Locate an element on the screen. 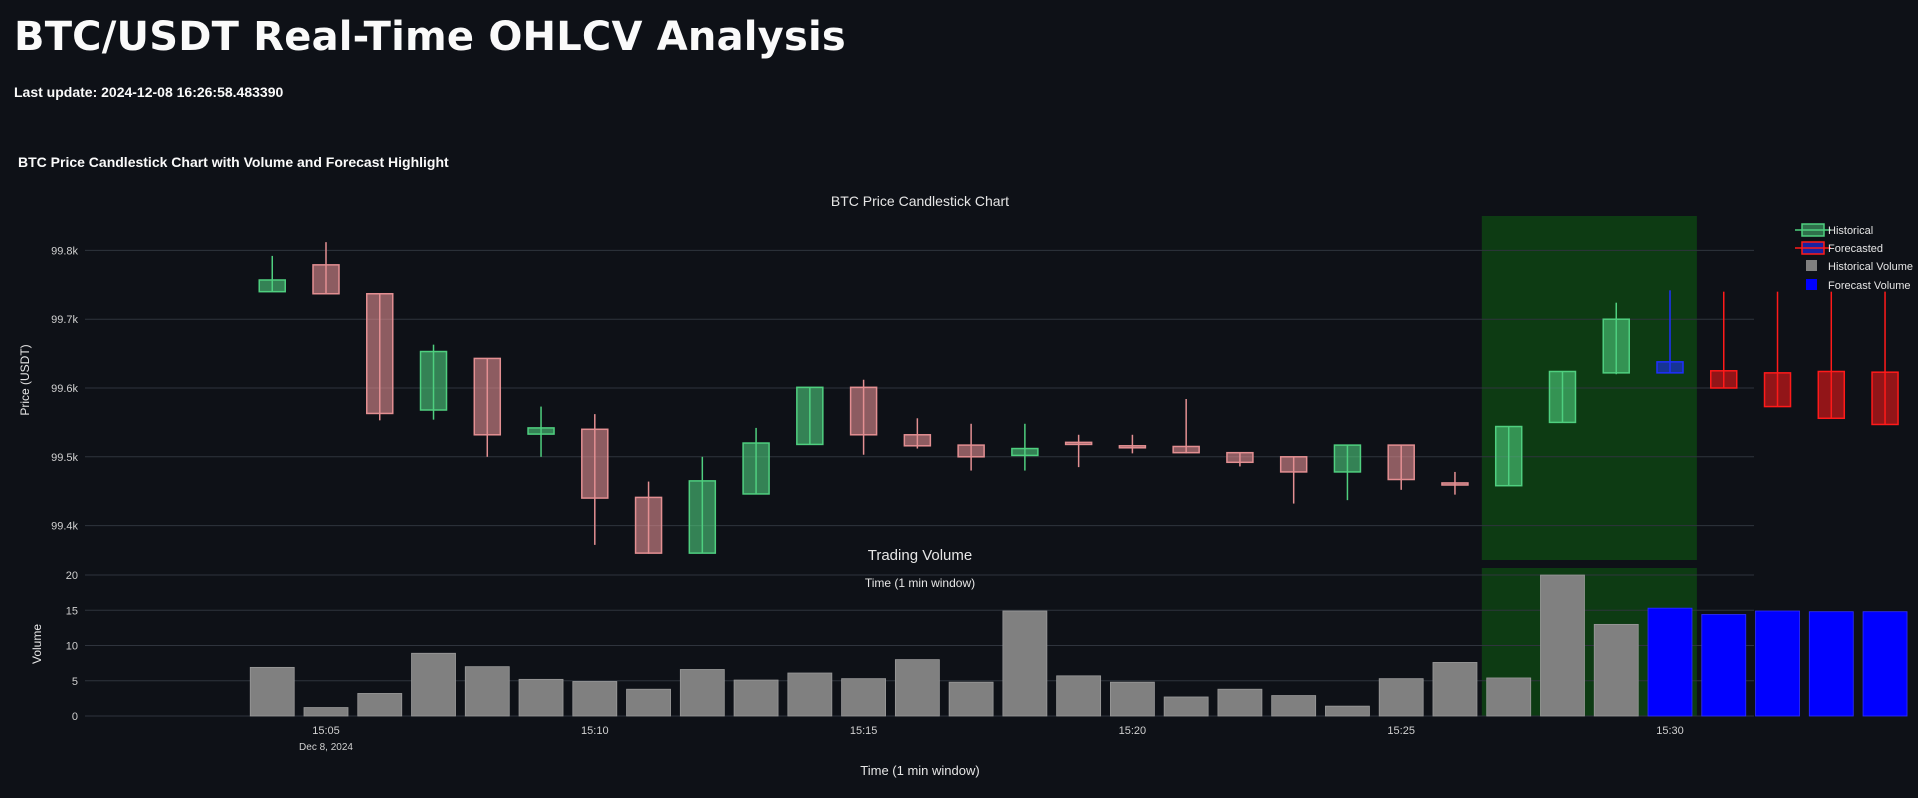 The height and width of the screenshot is (798, 1918). legend-item-forecasted: Forecasted is located at coordinates (1839, 248).